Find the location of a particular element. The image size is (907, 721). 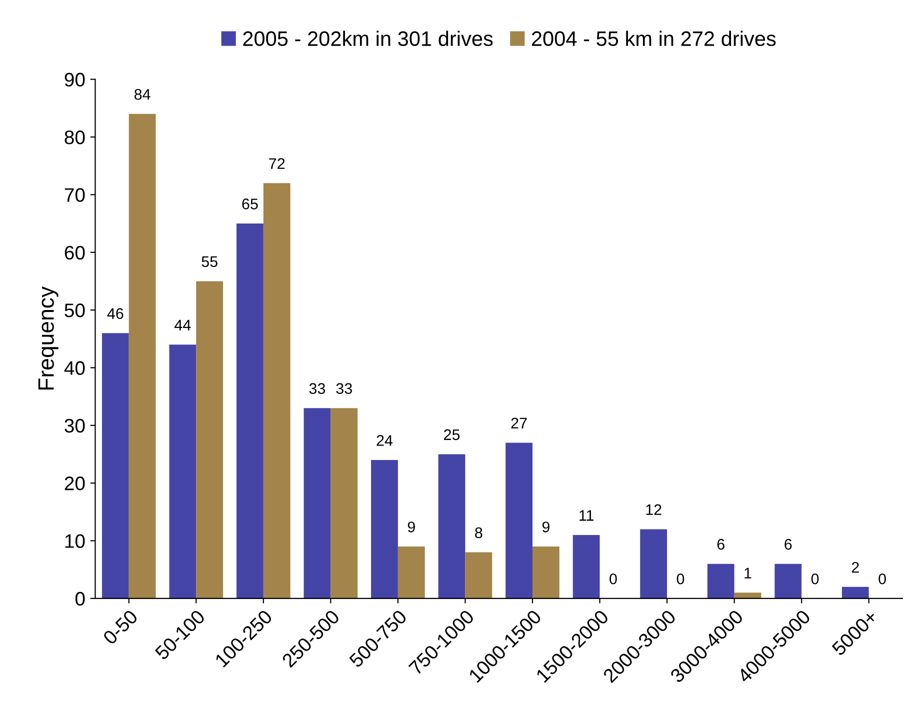

y-tick-label: 80 is located at coordinates (74, 137).